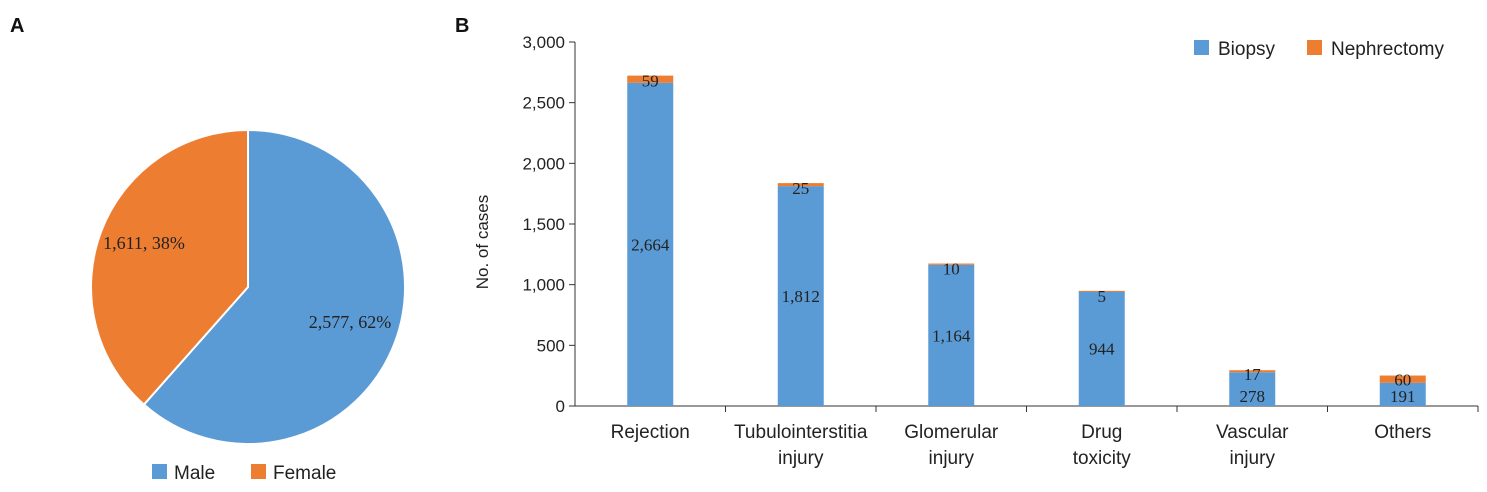  I want to click on bar-legend: Biopsy Nephrectomy, so click(1319, 49).